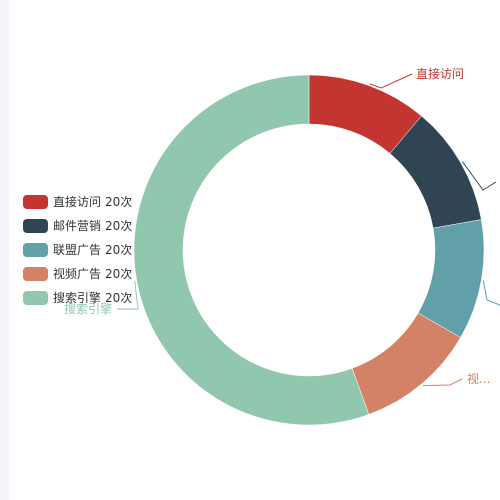  Describe the element at coordinates (440, 73) in the screenshot. I see `slice-label: 直接访问` at that location.